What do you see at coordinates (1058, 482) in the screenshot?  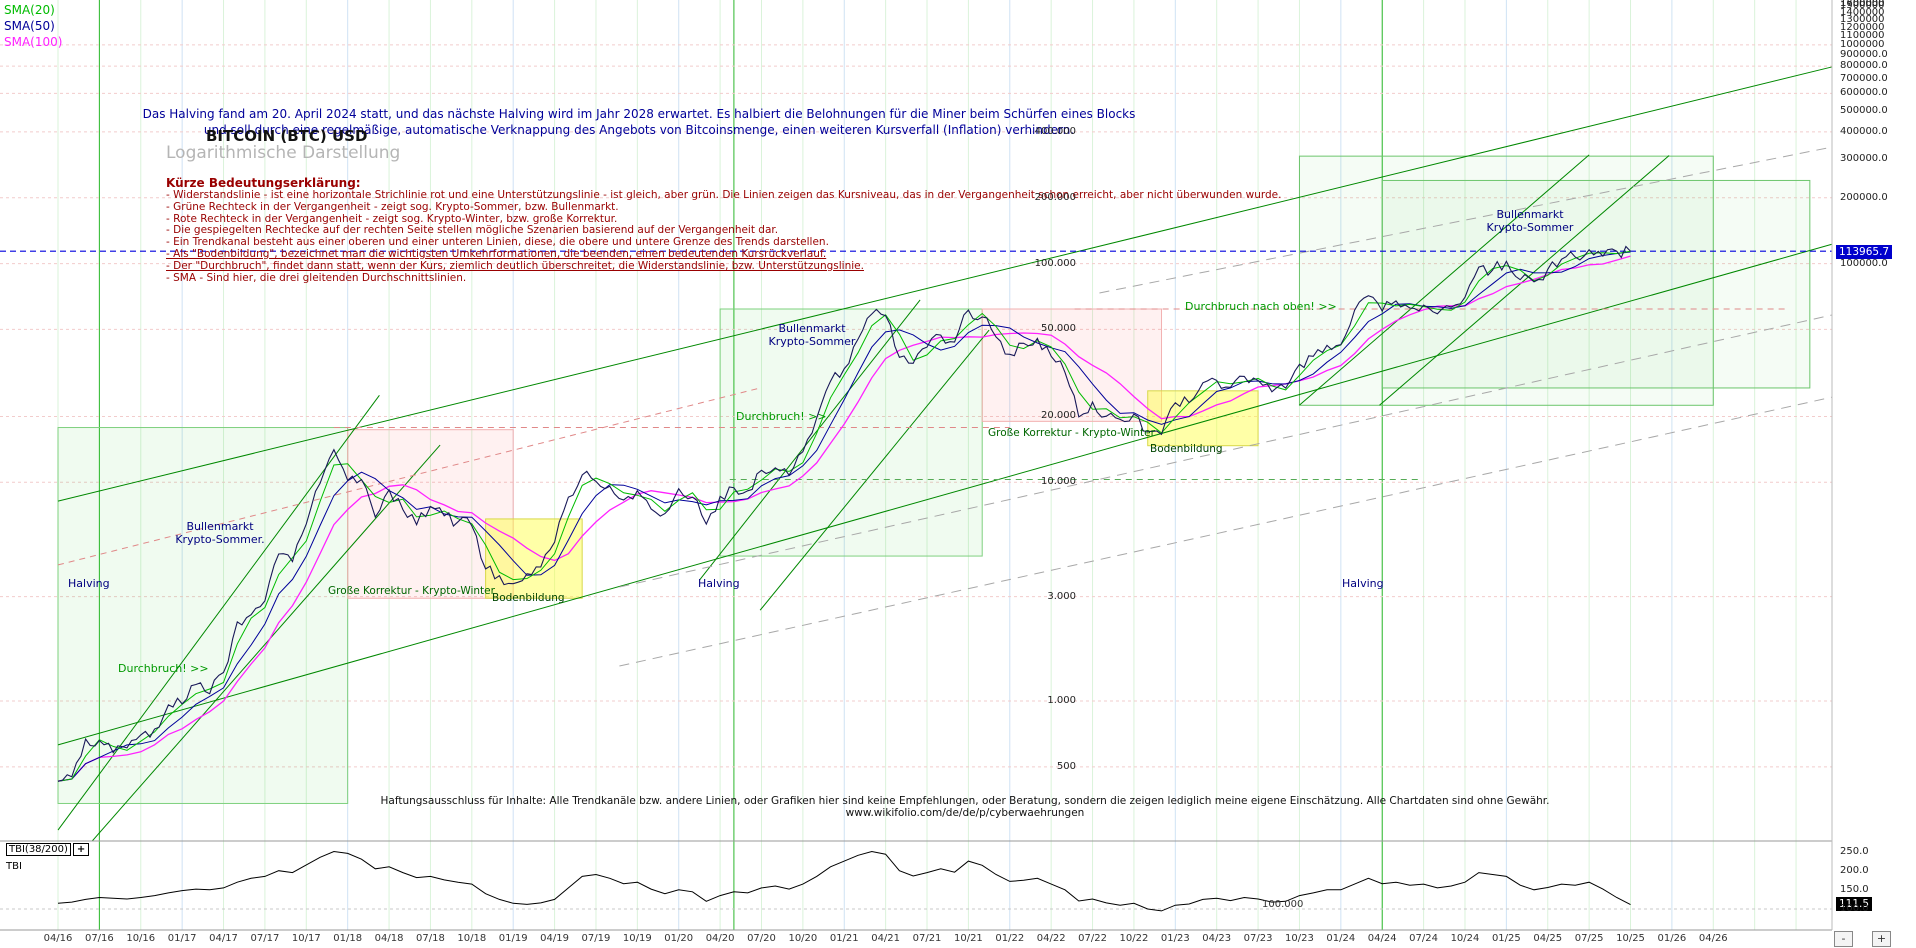 I see `price-level-label: 10.000` at bounding box center [1058, 482].